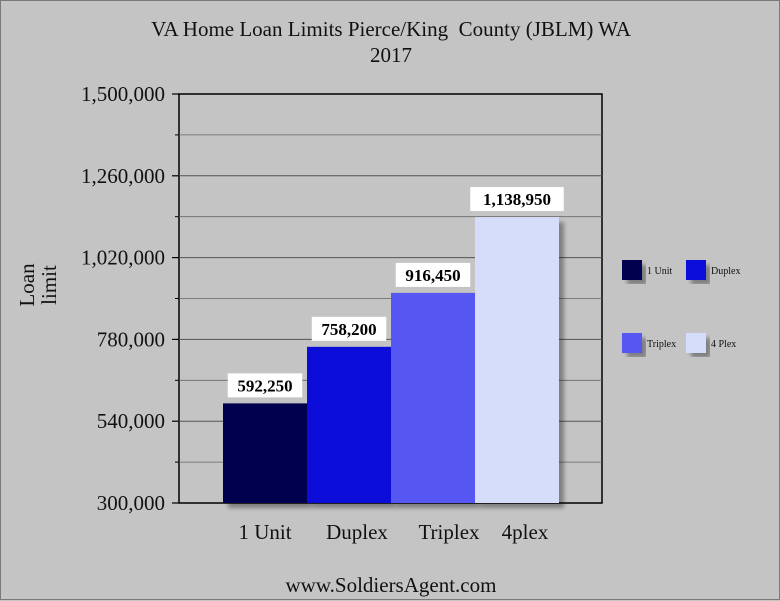 This screenshot has width=780, height=601. I want to click on x-category-label: Triplex, so click(449, 532).